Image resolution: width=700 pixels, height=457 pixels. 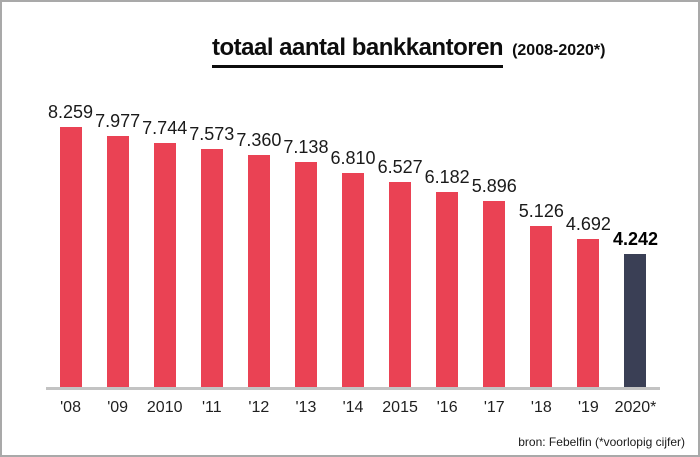 What do you see at coordinates (212, 133) in the screenshot?
I see `bar-value-label: 7.573` at bounding box center [212, 133].